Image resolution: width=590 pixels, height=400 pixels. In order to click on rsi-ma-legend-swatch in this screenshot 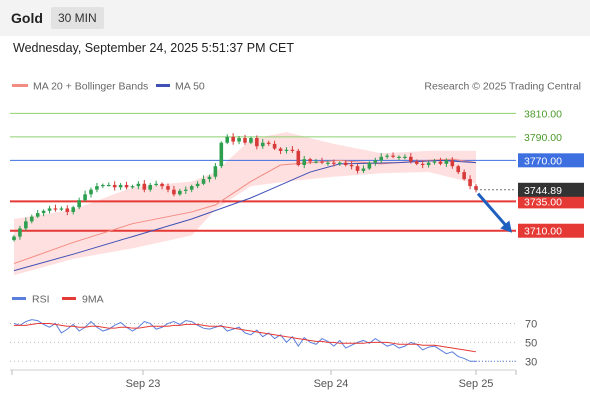, I will do `click(69, 298)`.